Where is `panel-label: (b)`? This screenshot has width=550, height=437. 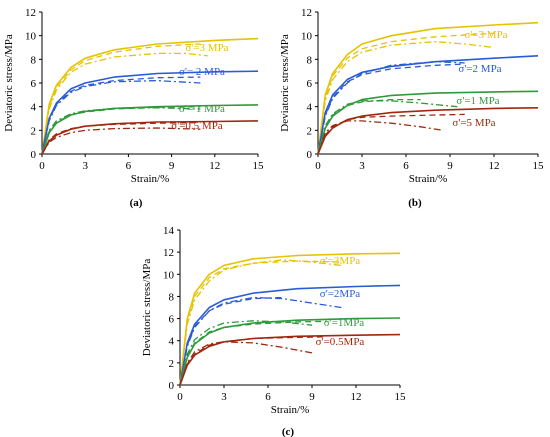 panel-label: (b) is located at coordinates (415, 203).